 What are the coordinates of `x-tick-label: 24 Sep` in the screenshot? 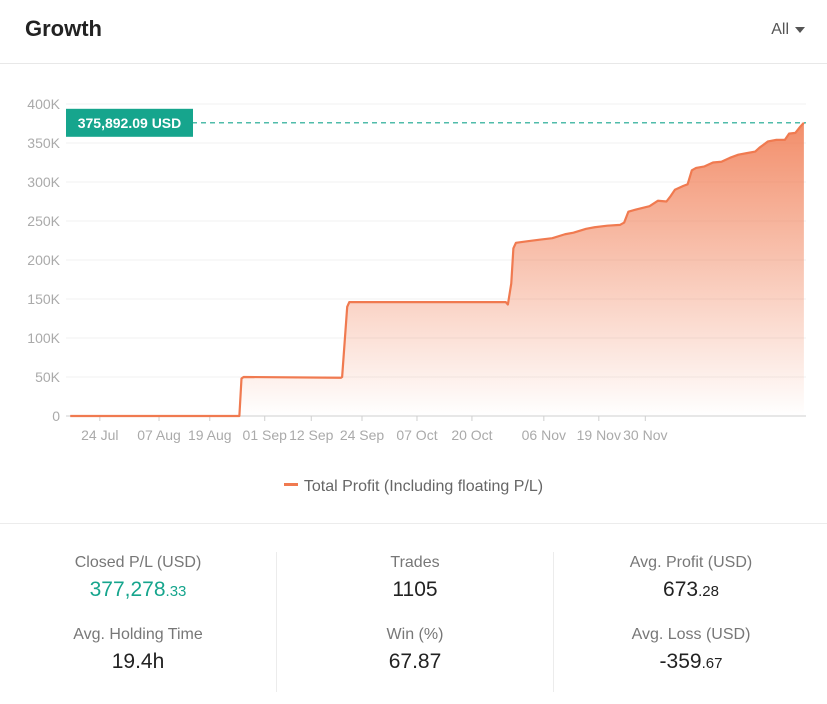 It's located at (362, 435).